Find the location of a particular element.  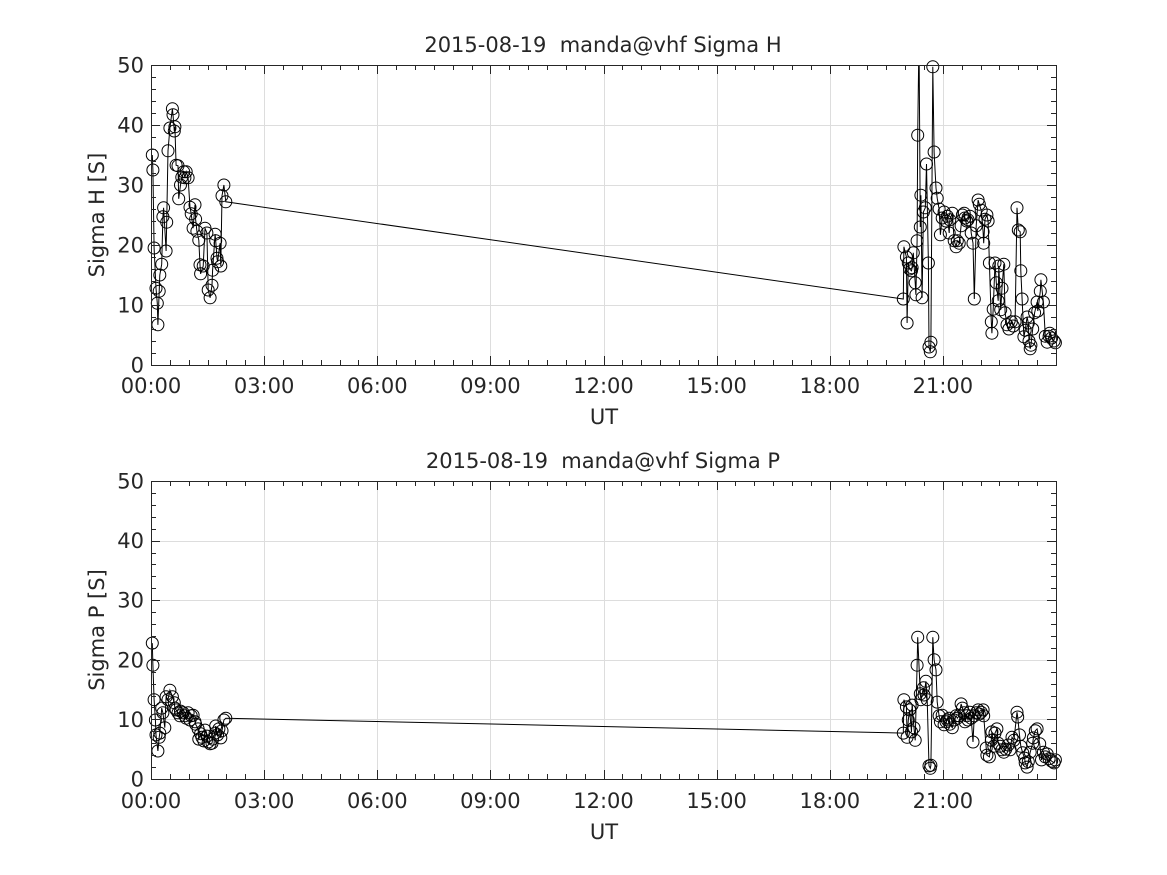

x-tick-label: 15:00 is located at coordinates (716, 386).